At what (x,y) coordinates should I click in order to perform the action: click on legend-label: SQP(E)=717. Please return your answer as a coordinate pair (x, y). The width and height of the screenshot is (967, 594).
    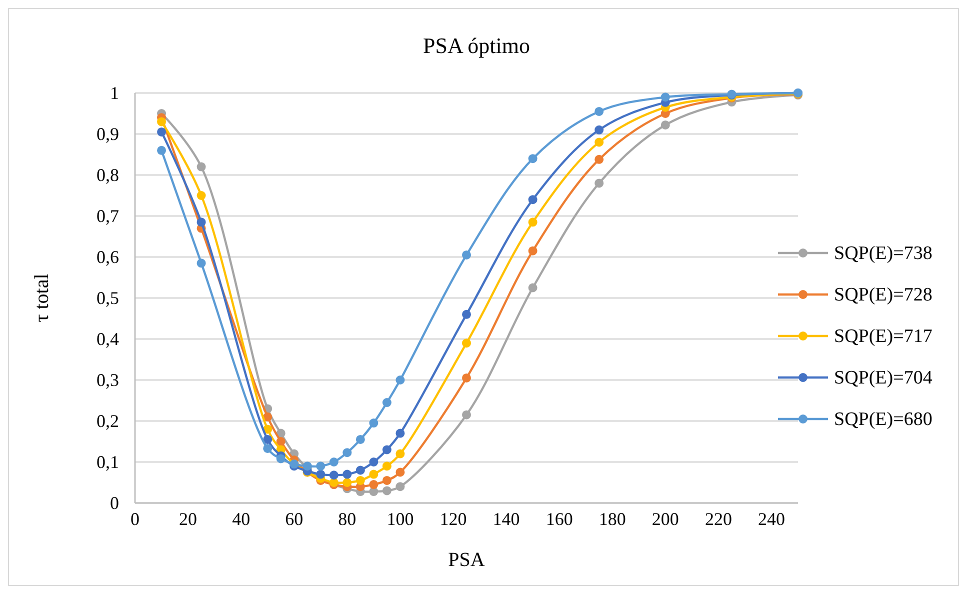
    Looking at the image, I should click on (883, 336).